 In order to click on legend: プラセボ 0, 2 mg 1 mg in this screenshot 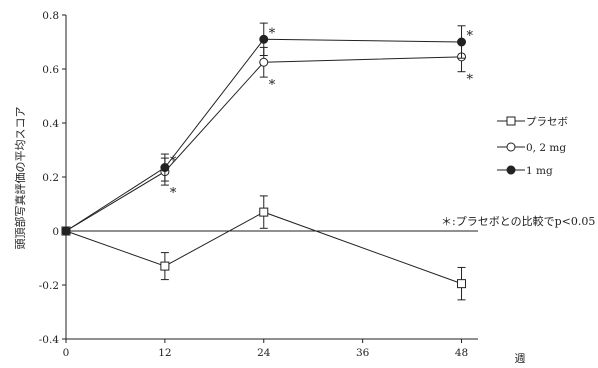, I will do `click(532, 146)`.